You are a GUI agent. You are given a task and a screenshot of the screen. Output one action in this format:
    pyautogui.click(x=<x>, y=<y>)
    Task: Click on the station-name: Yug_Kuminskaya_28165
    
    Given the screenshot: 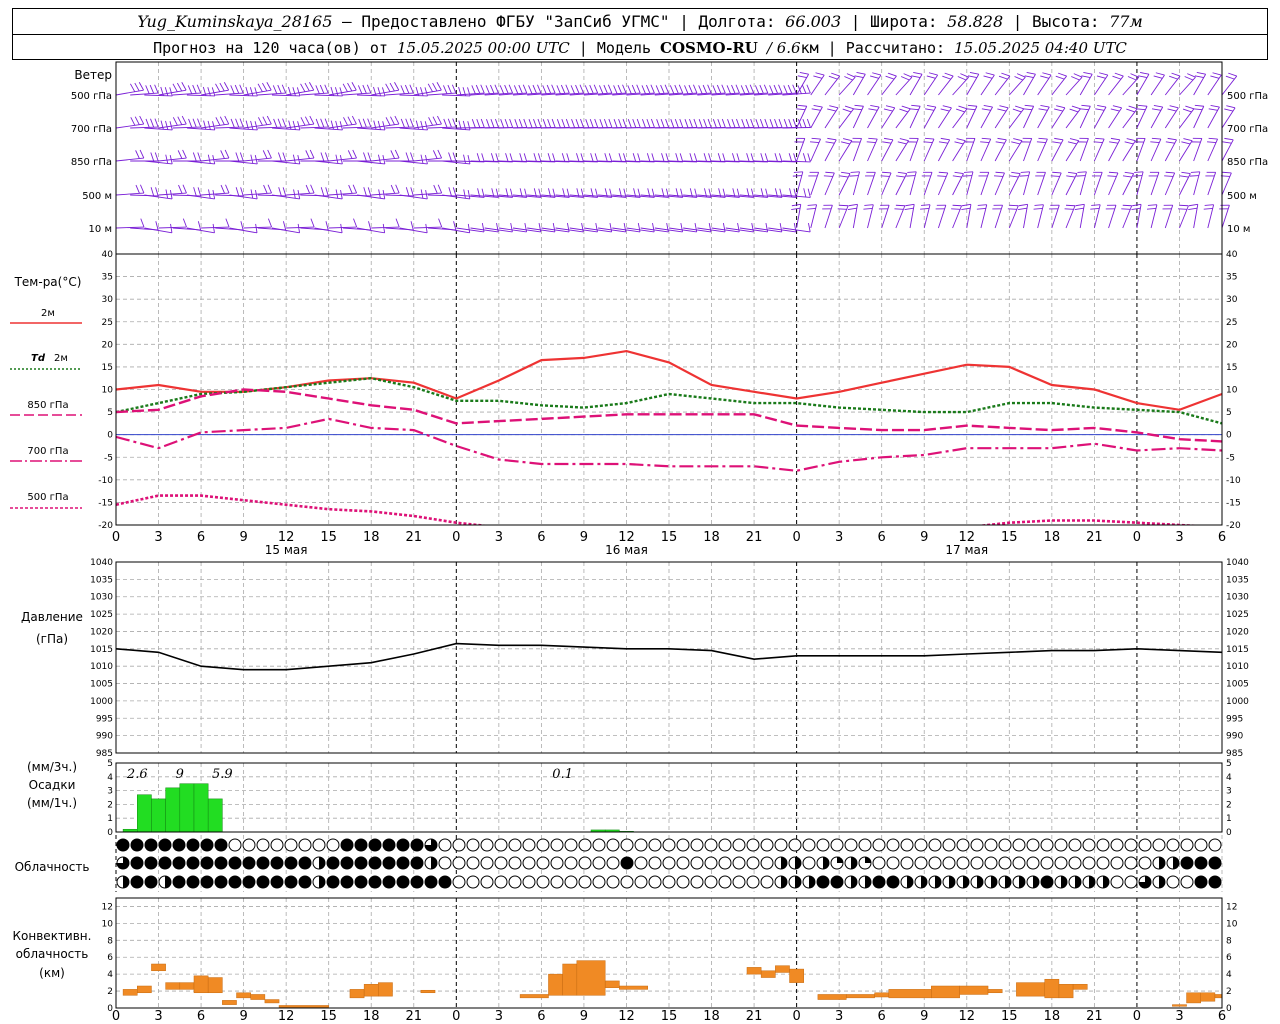 What is the action you would take?
    pyautogui.click(x=235, y=21)
    